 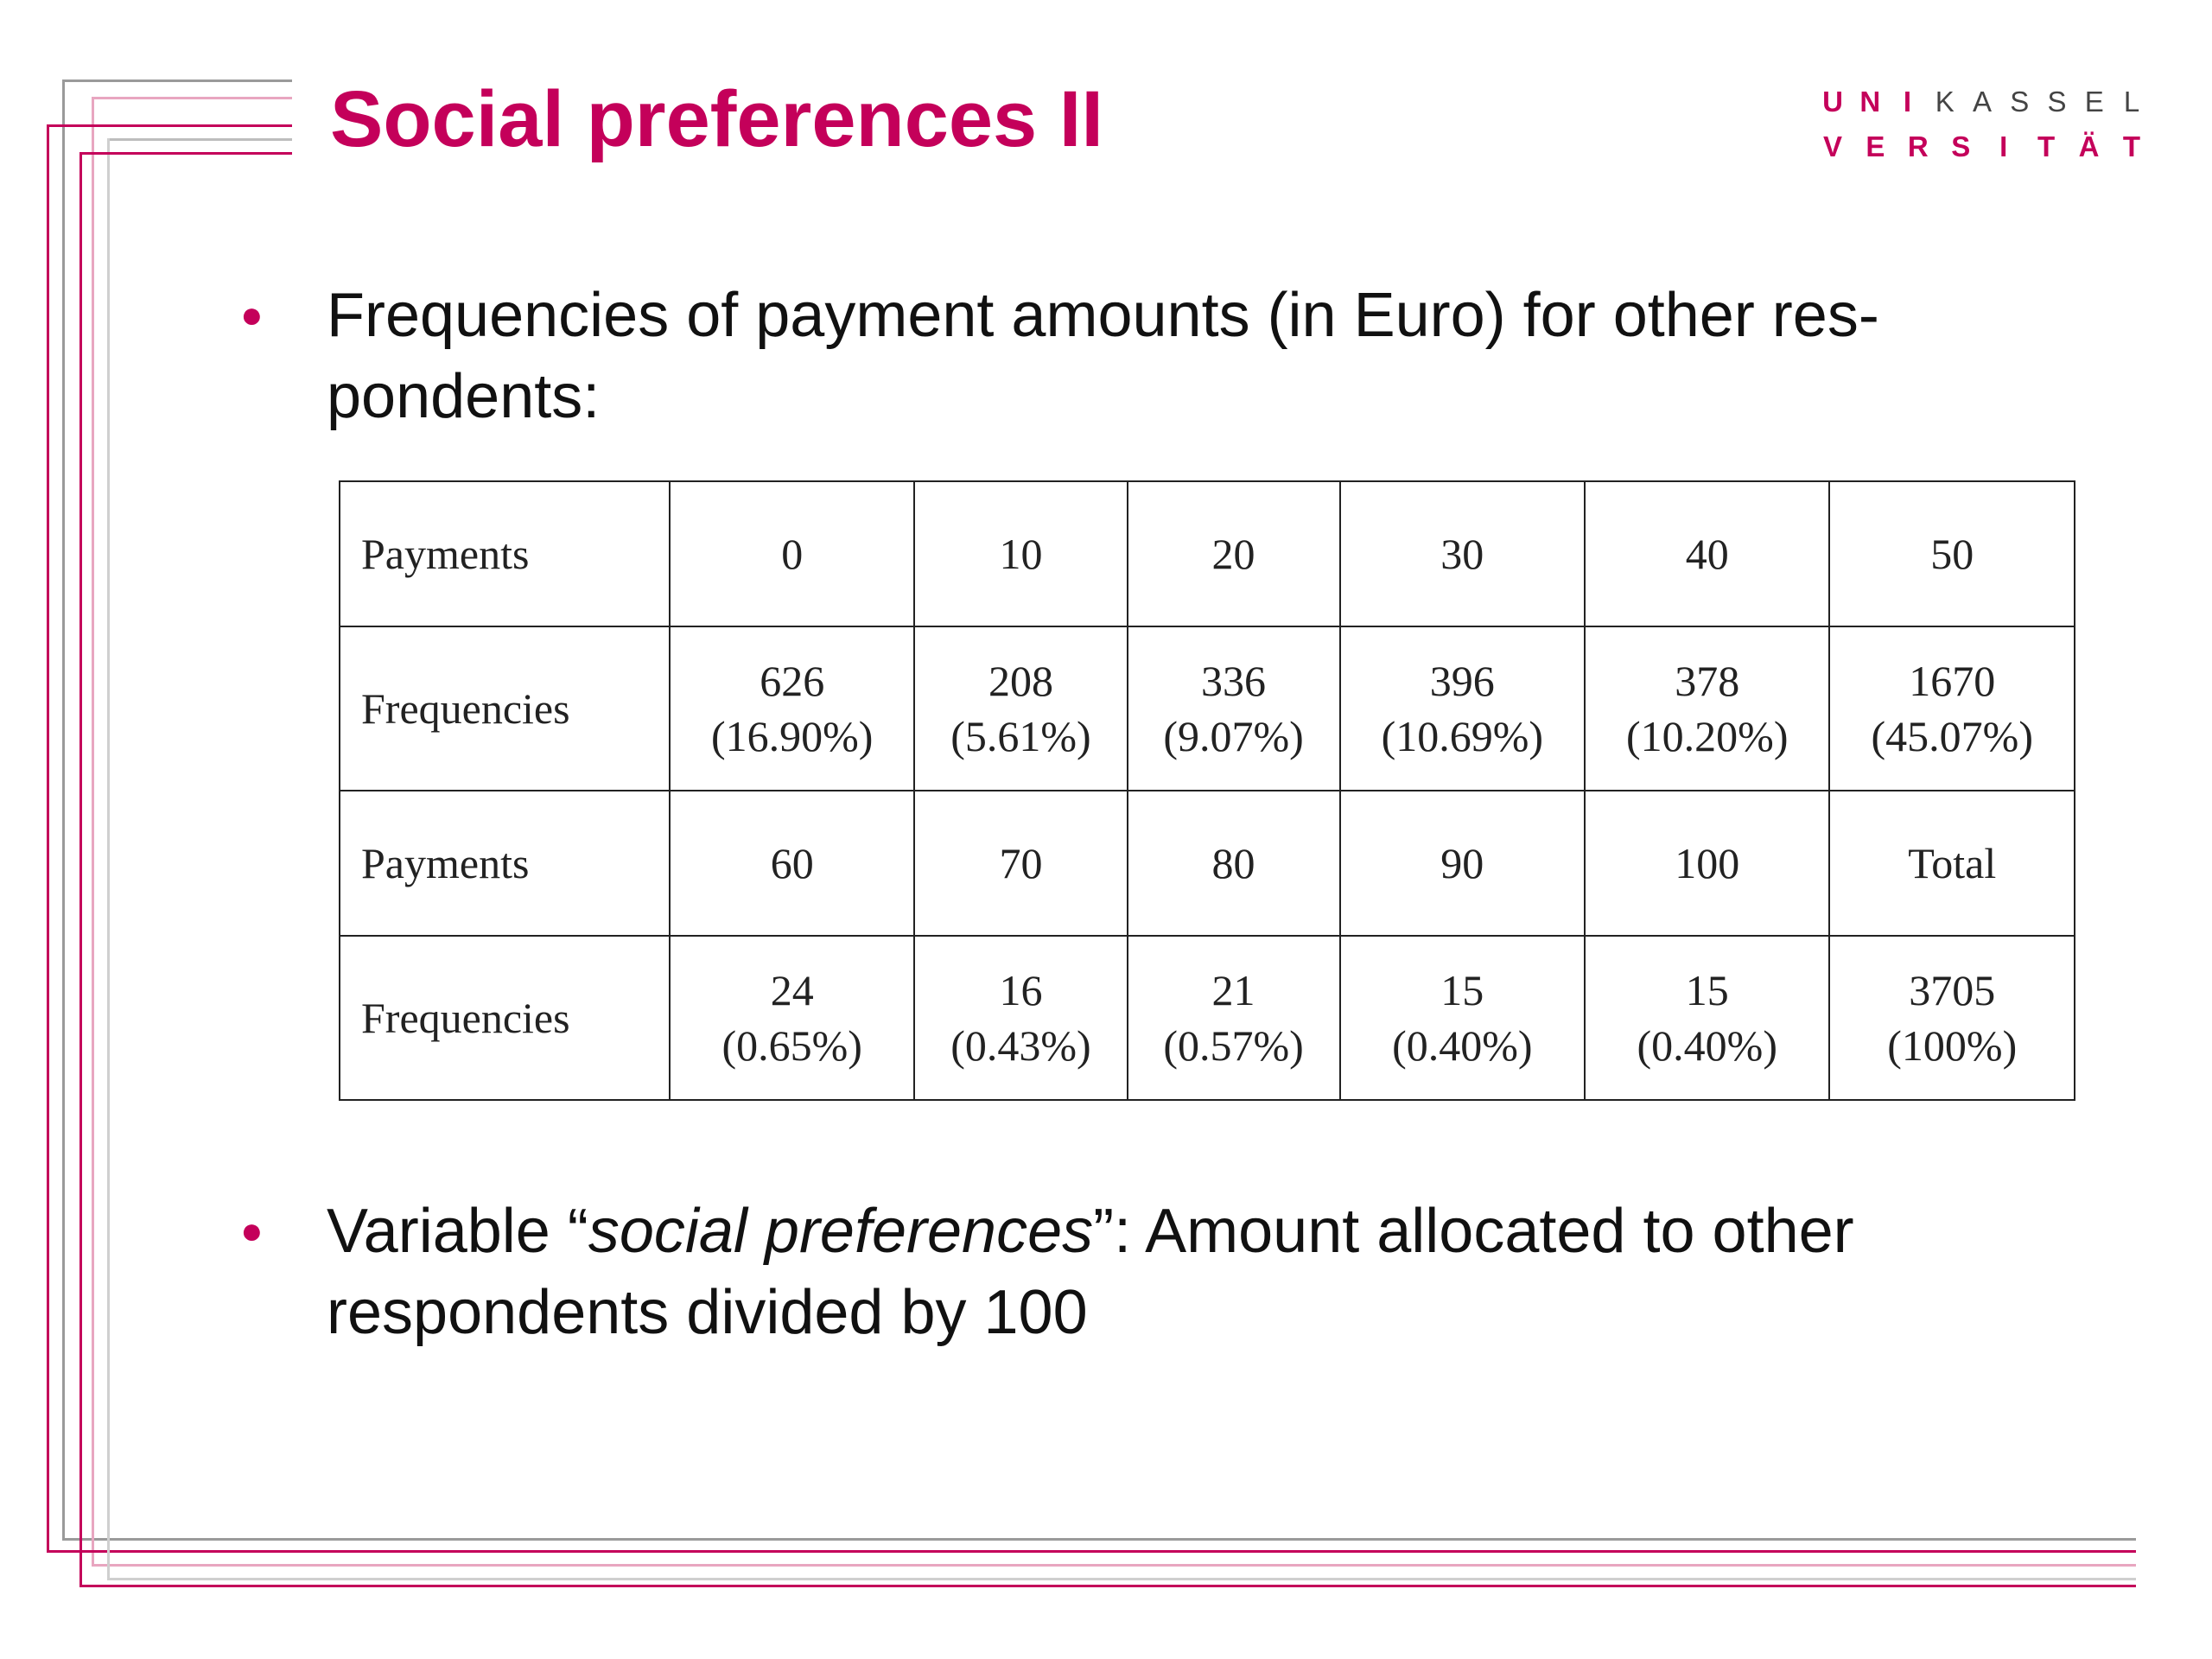 What do you see at coordinates (841, 1231) in the screenshot?
I see `bullet-text-emphasis: social preferences` at bounding box center [841, 1231].